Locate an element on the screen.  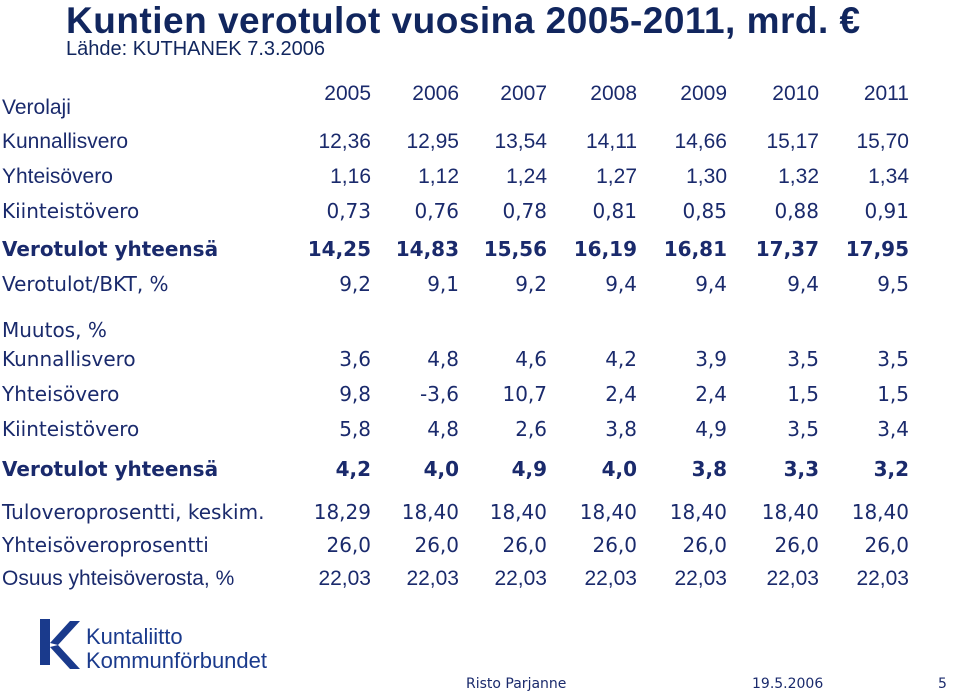
table-cell: 3,4 is located at coordinates (893, 429).